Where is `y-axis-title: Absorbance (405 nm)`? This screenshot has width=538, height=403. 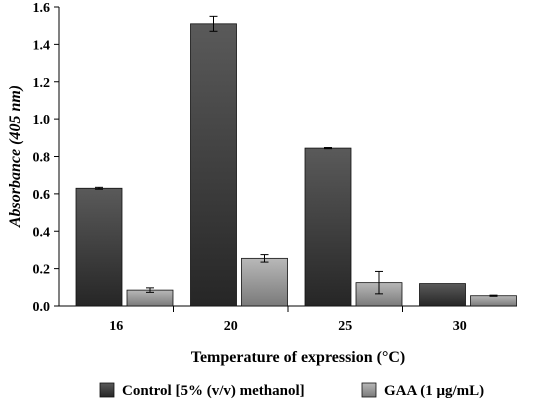 y-axis-title: Absorbance (405 nm) is located at coordinates (15, 156).